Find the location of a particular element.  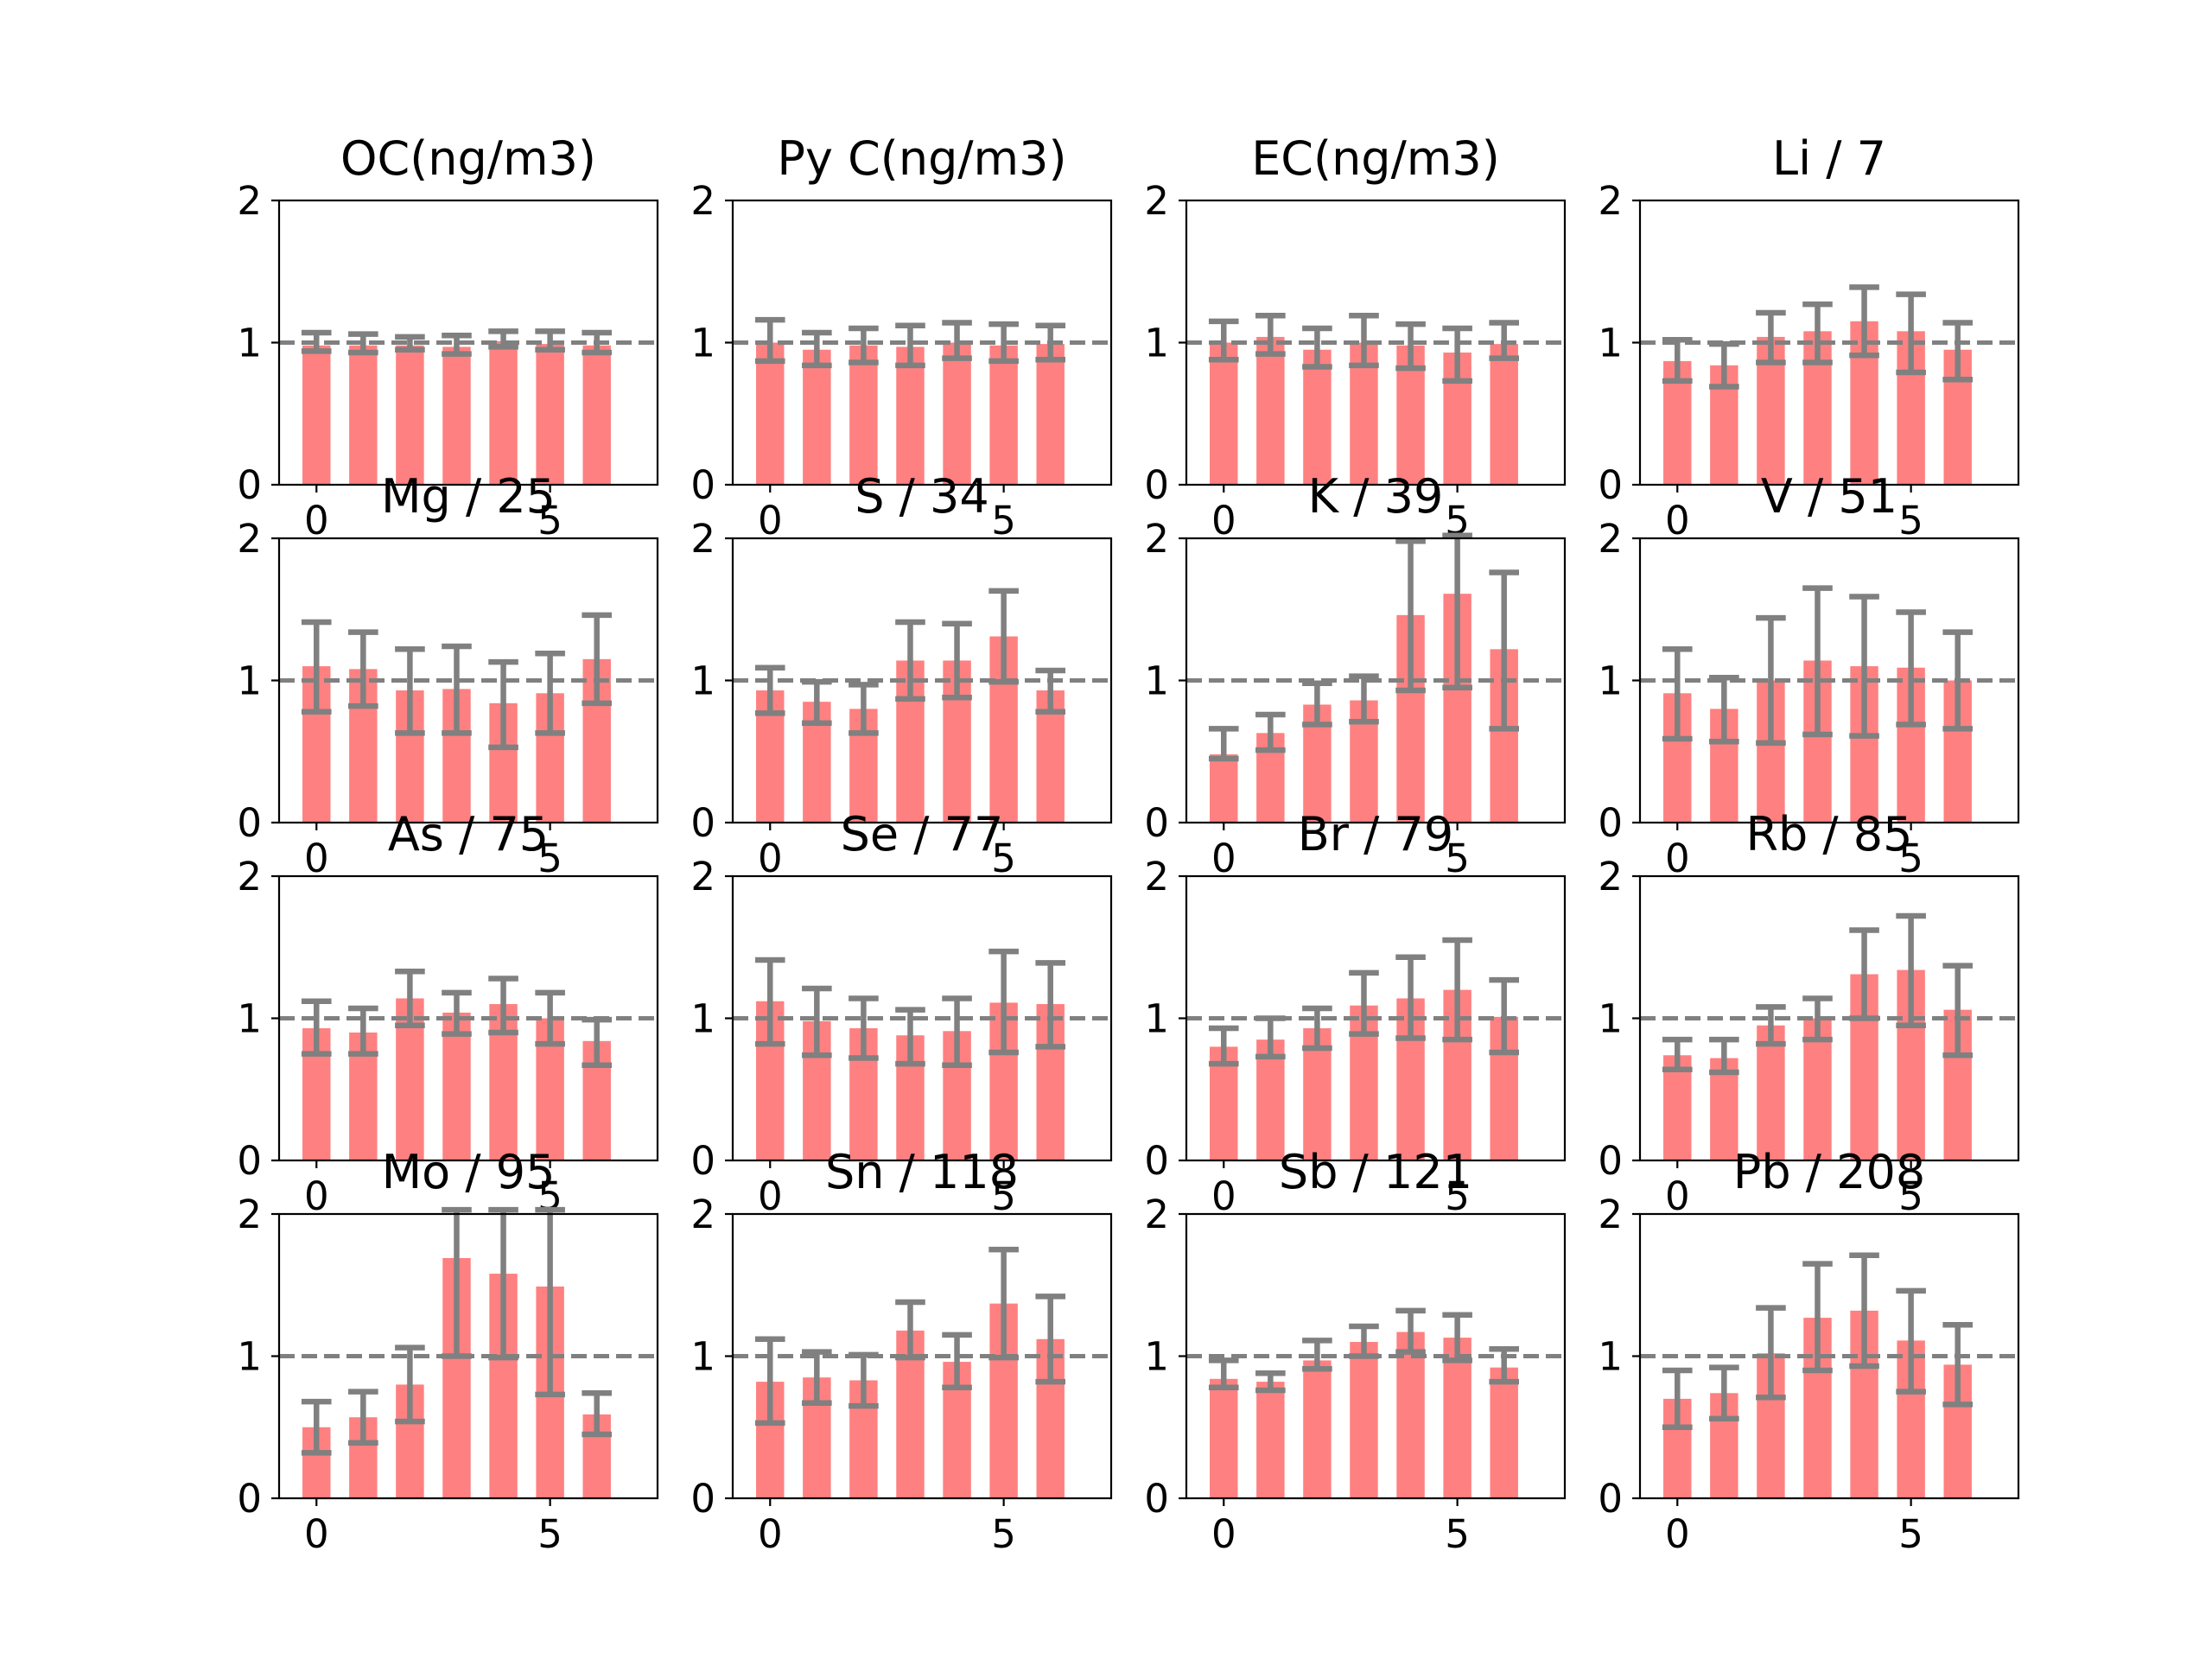

subplot-7: 0 5 0 1 2 V / 51 is located at coordinates (1809, 675).